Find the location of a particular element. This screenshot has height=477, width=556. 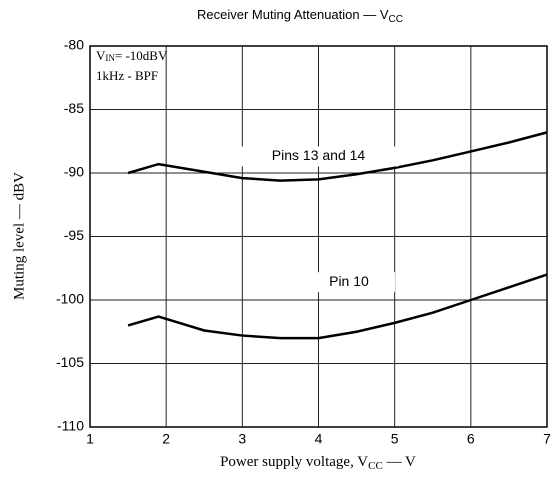

annotation: 1kHz - BPF is located at coordinates (127, 75).